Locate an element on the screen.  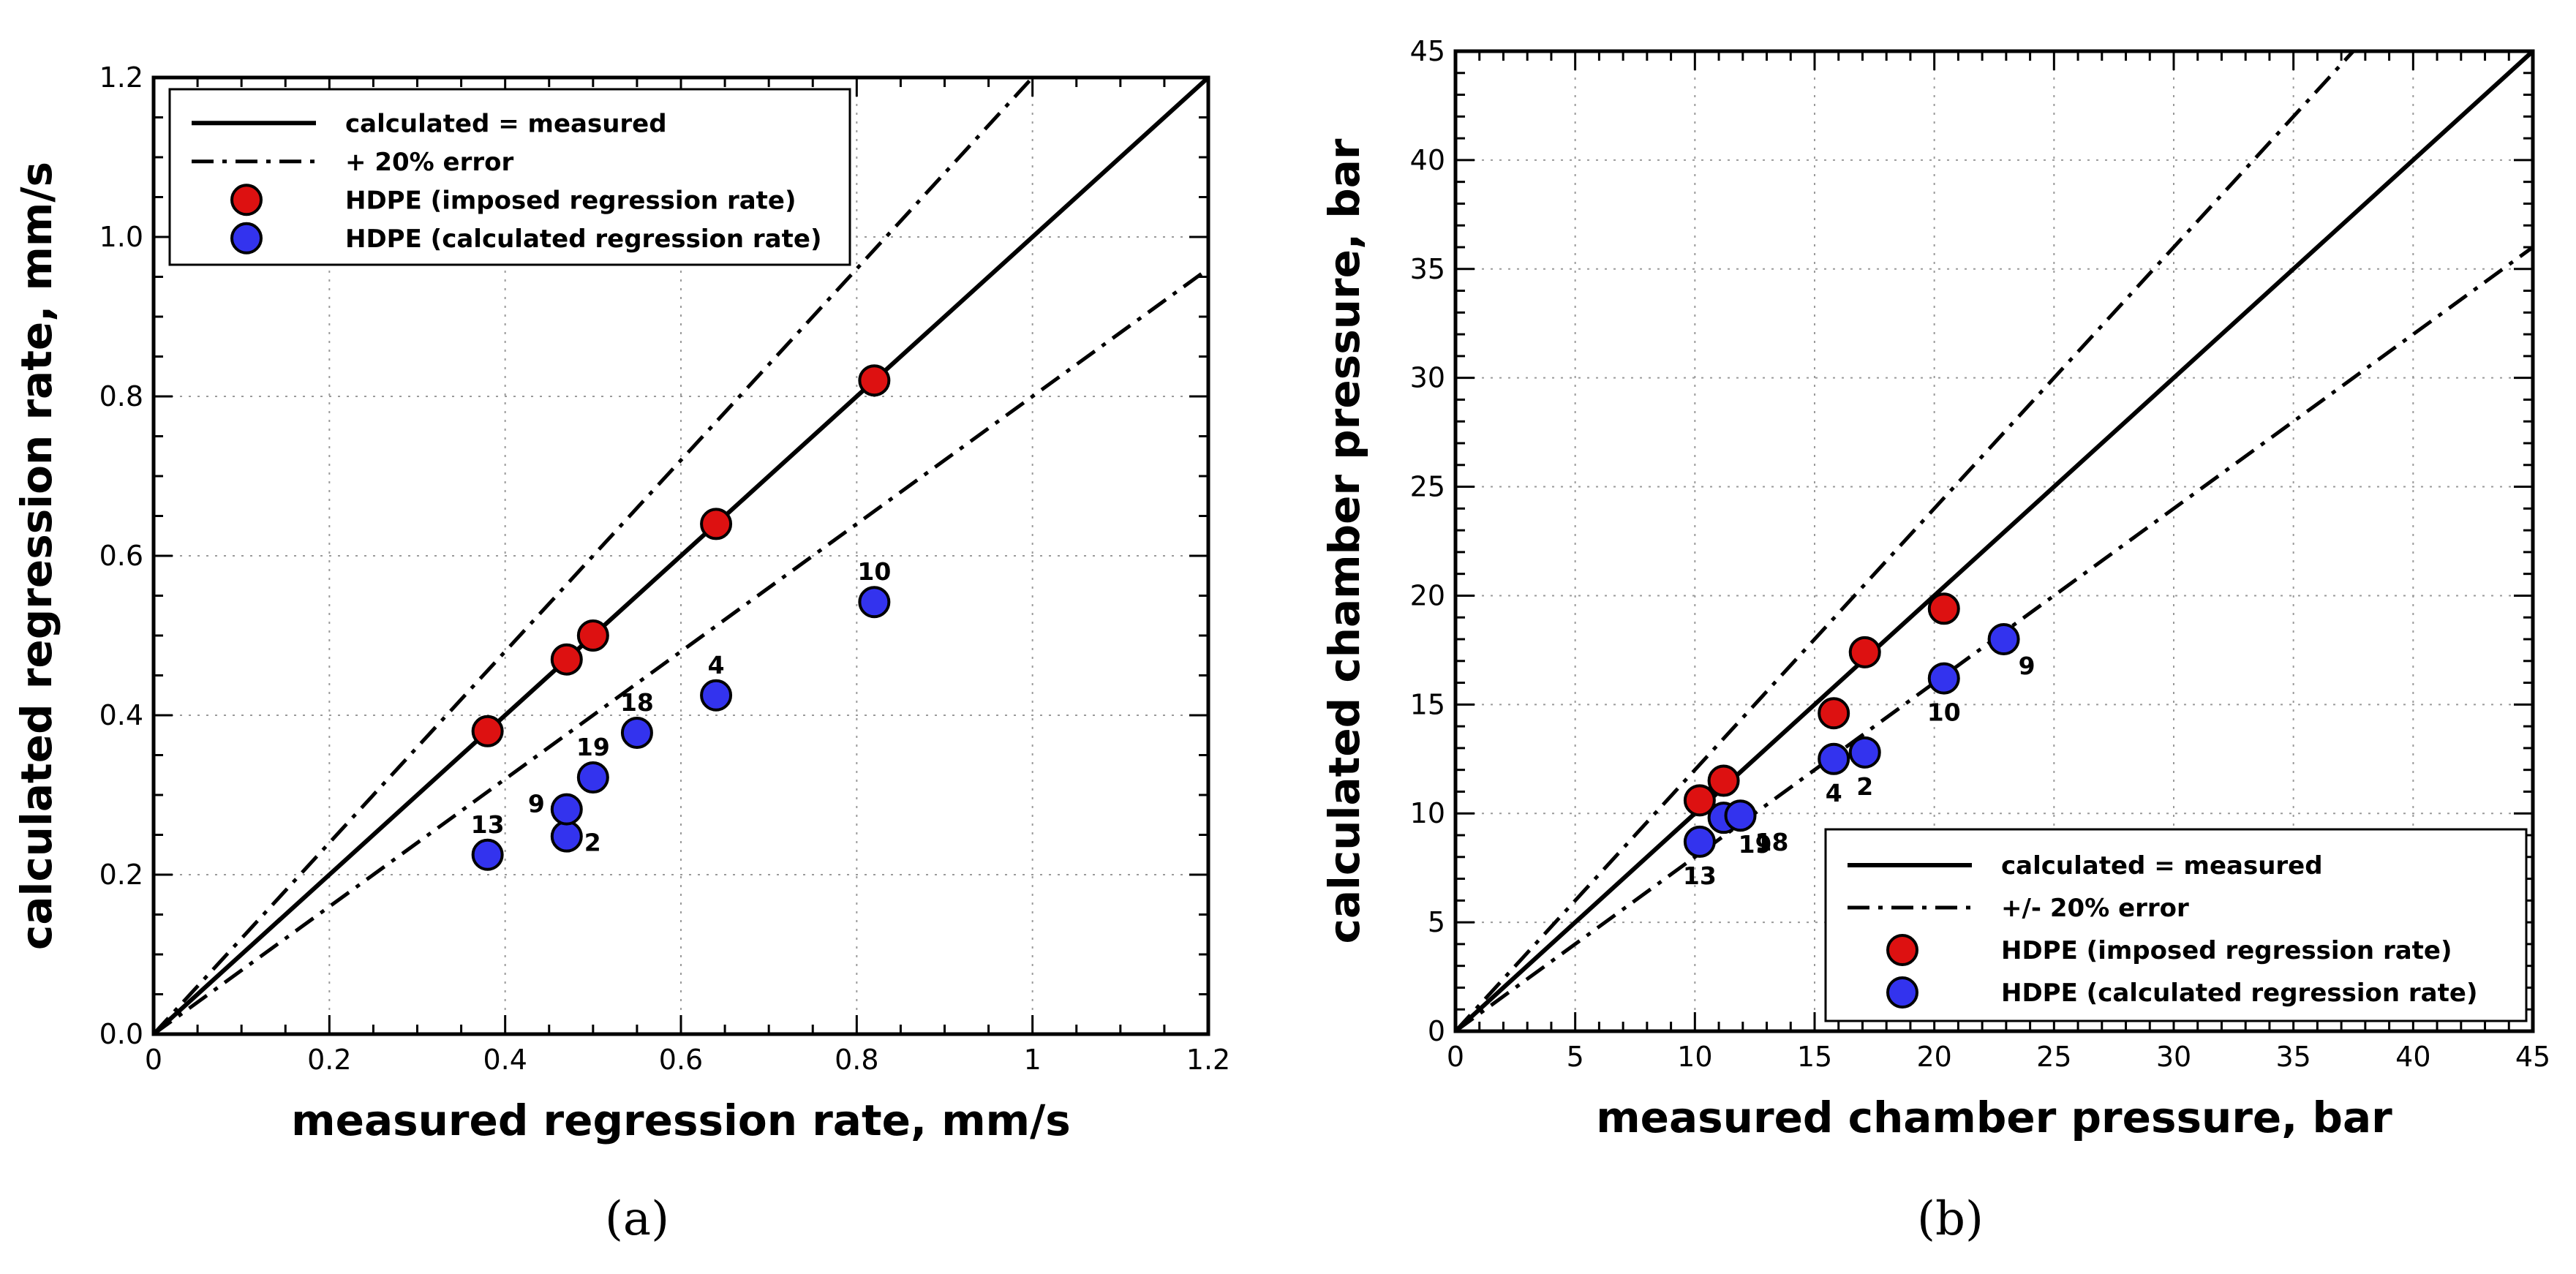
a-x-tick-label: 0.2 is located at coordinates (329, 1060).